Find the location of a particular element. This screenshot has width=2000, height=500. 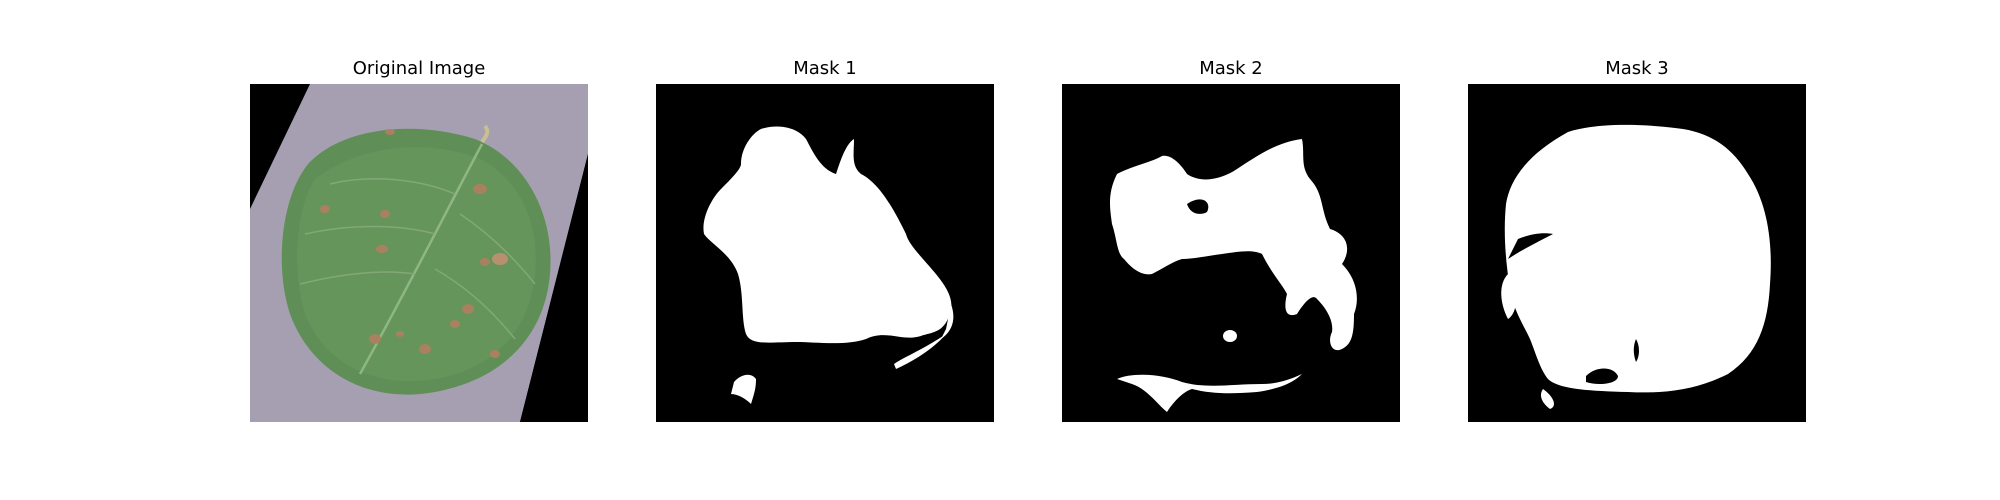

mask-1-region is located at coordinates (827, 235).